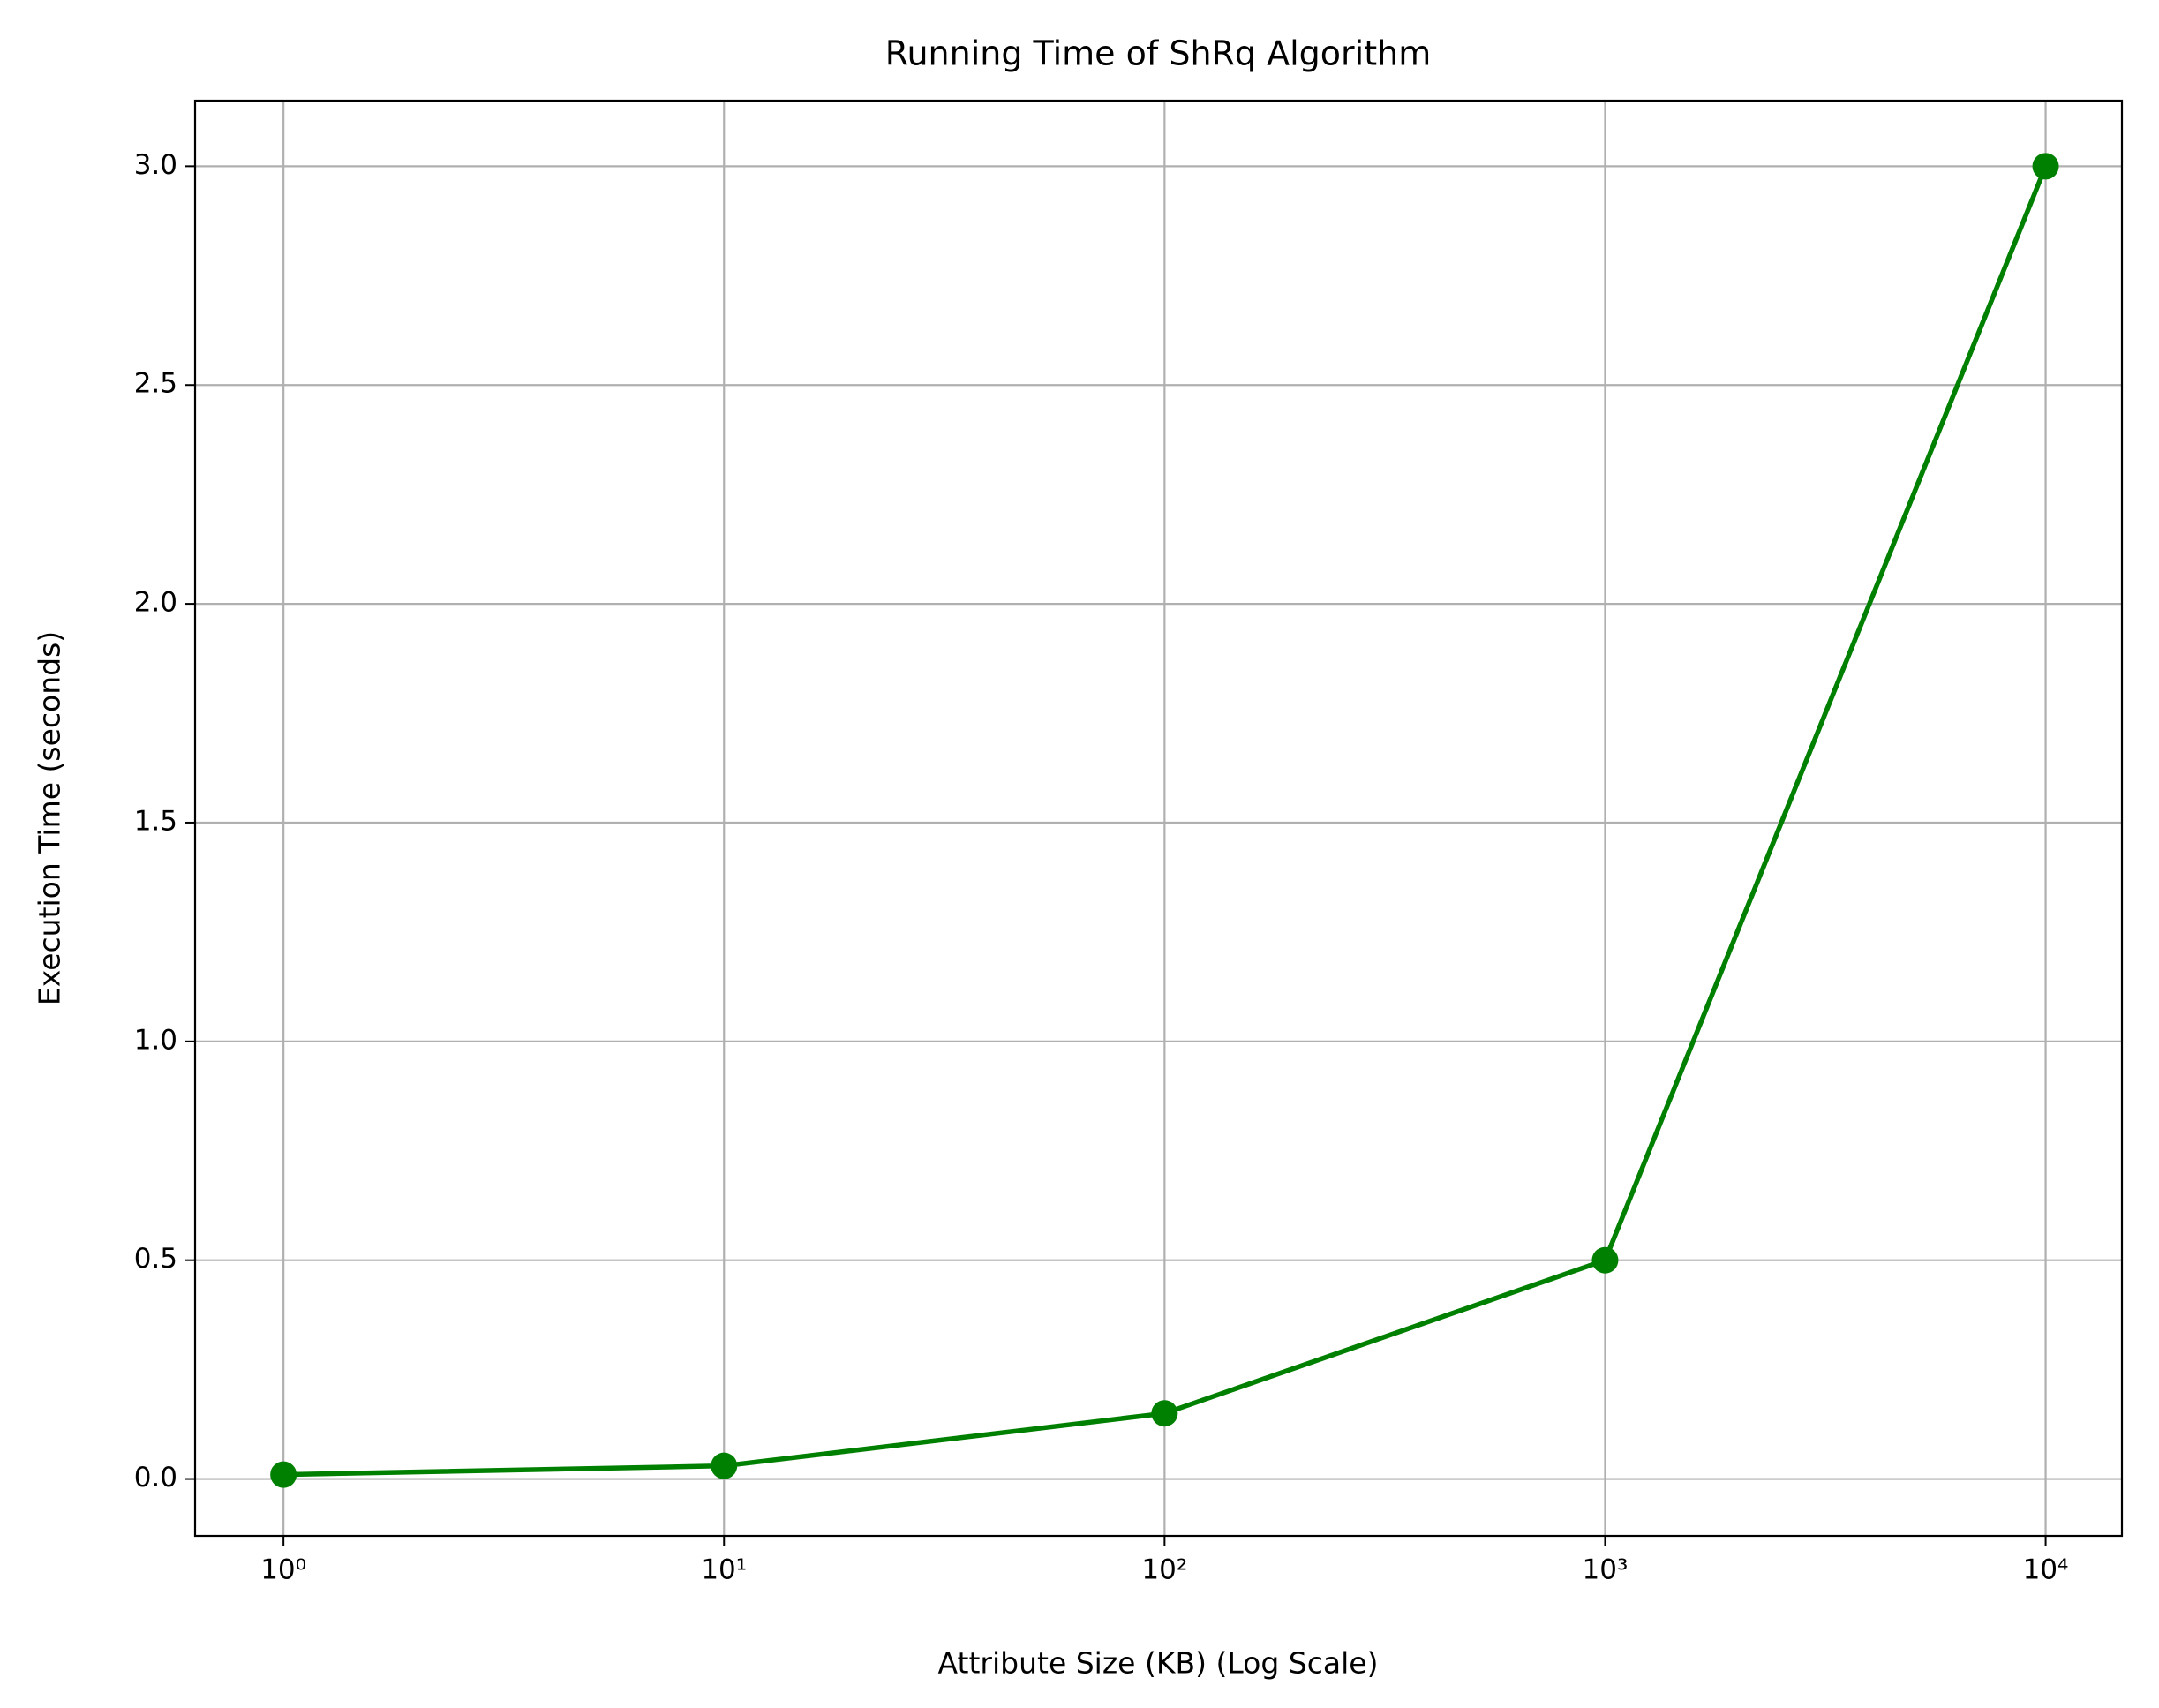 The image size is (2159, 1708). Describe the element at coordinates (1158, 1663) in the screenshot. I see `x-axis-label: Attribute Size (KB) (Log Scale)` at that location.